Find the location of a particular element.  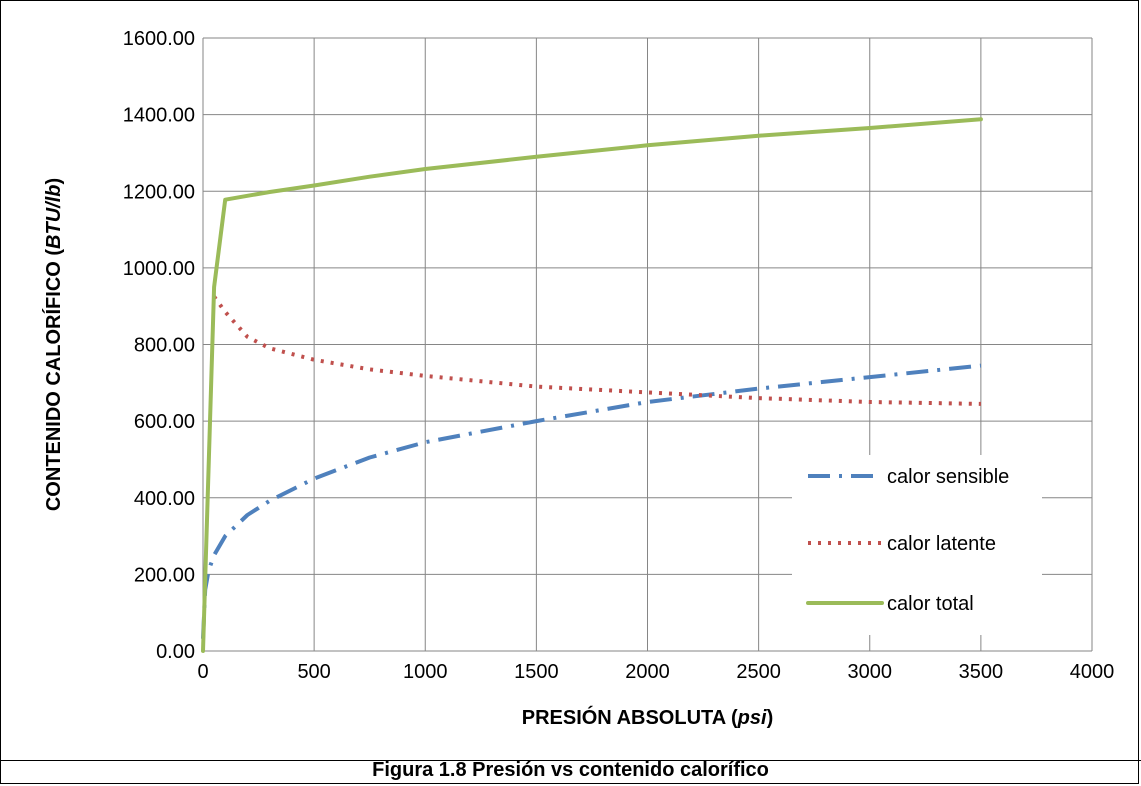

x-tick-label: 3000 is located at coordinates (870, 672).